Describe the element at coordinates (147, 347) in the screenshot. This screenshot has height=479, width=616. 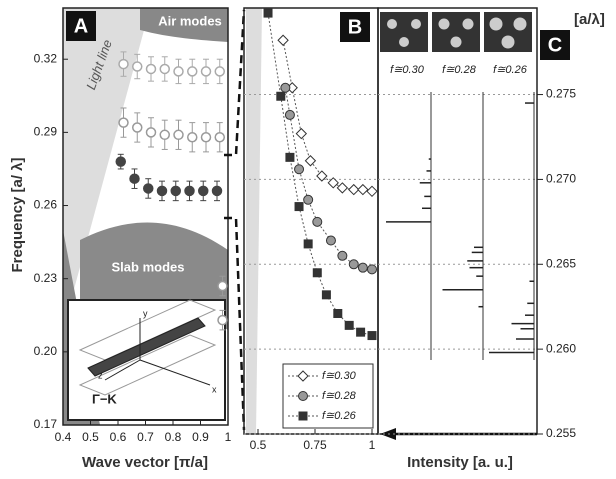
I see `inset-waveguide` at that location.